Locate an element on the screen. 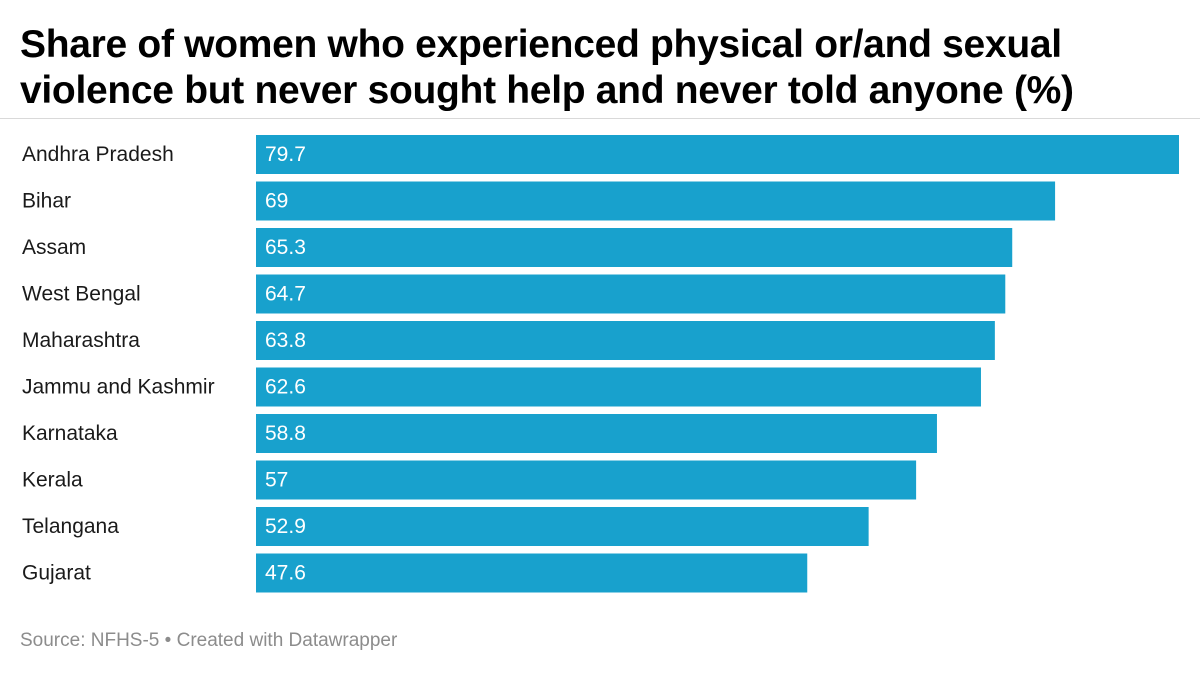 The width and height of the screenshot is (1200, 675). category-label: Karnataka is located at coordinates (70, 433).